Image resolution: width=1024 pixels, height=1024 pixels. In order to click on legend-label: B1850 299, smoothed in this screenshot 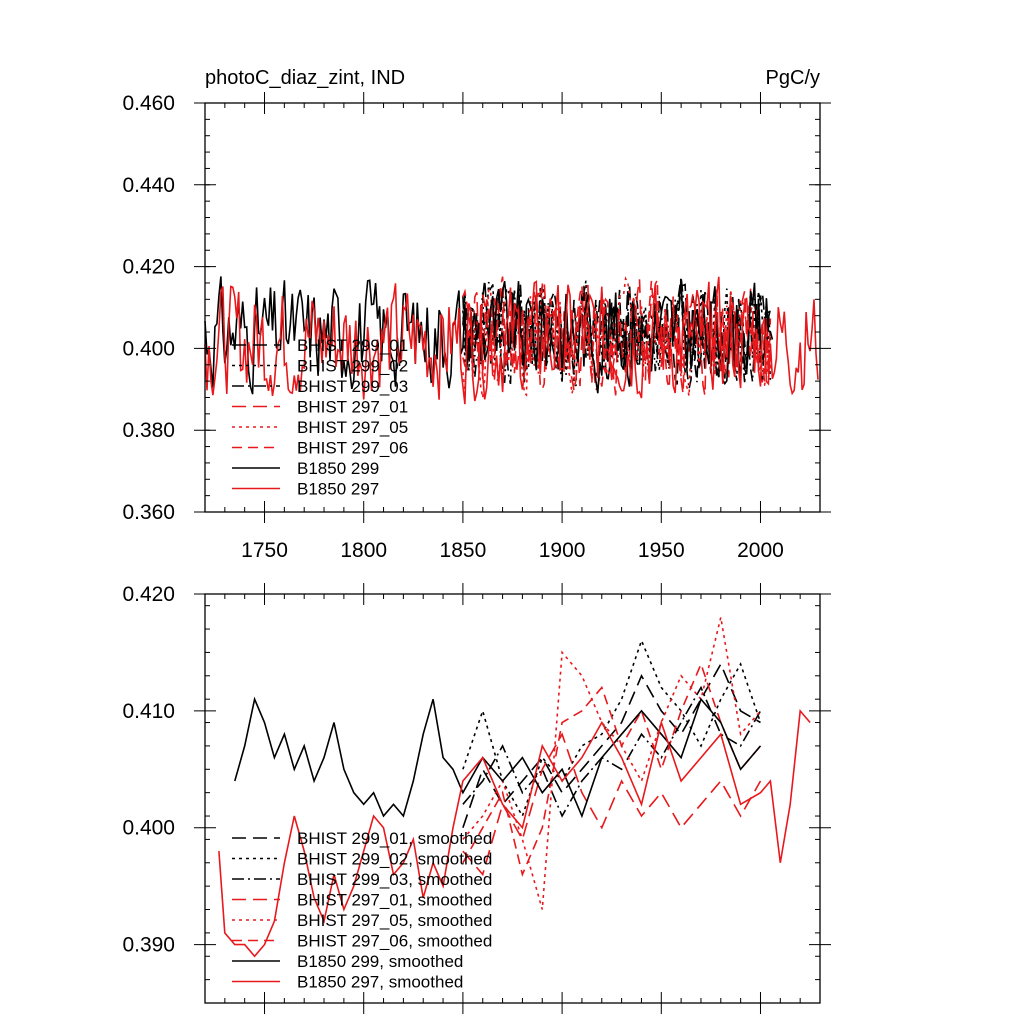, I will do `click(380, 961)`.